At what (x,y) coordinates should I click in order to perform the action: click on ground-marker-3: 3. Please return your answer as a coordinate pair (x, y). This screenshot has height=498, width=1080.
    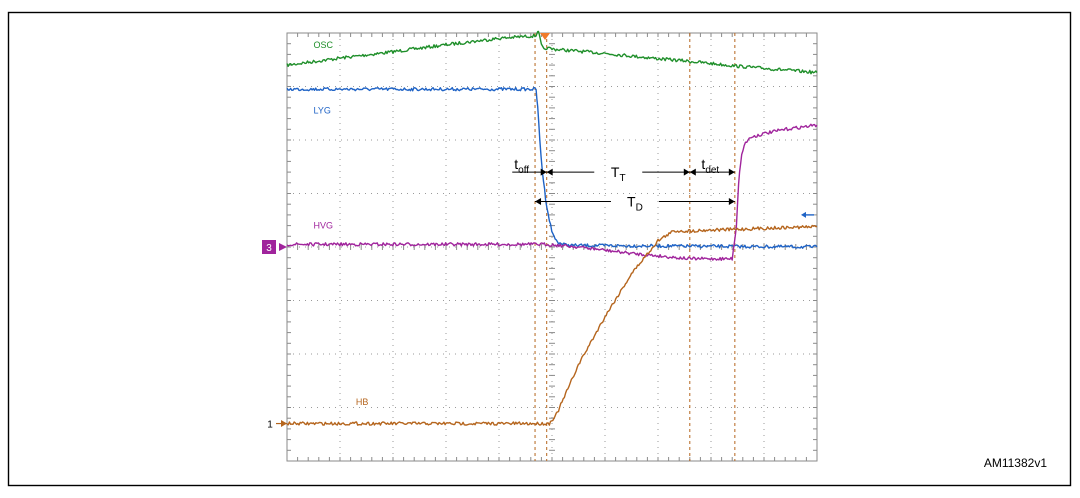
    Looking at the image, I should click on (274, 247).